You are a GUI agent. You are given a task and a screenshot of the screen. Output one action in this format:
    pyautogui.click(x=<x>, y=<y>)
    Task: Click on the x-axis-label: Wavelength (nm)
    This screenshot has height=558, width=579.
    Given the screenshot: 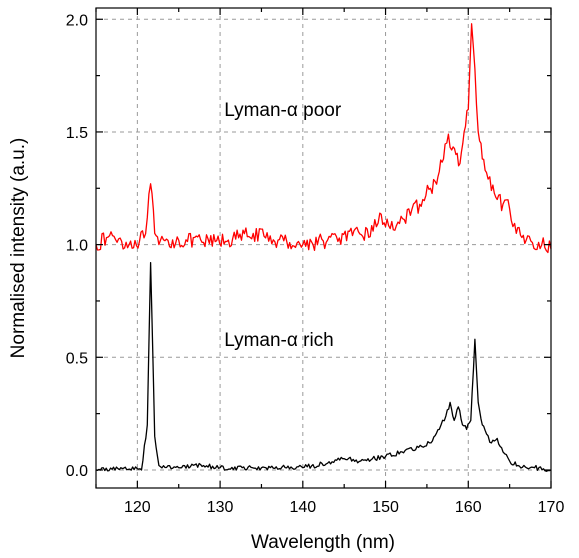 What is the action you would take?
    pyautogui.click(x=323, y=542)
    